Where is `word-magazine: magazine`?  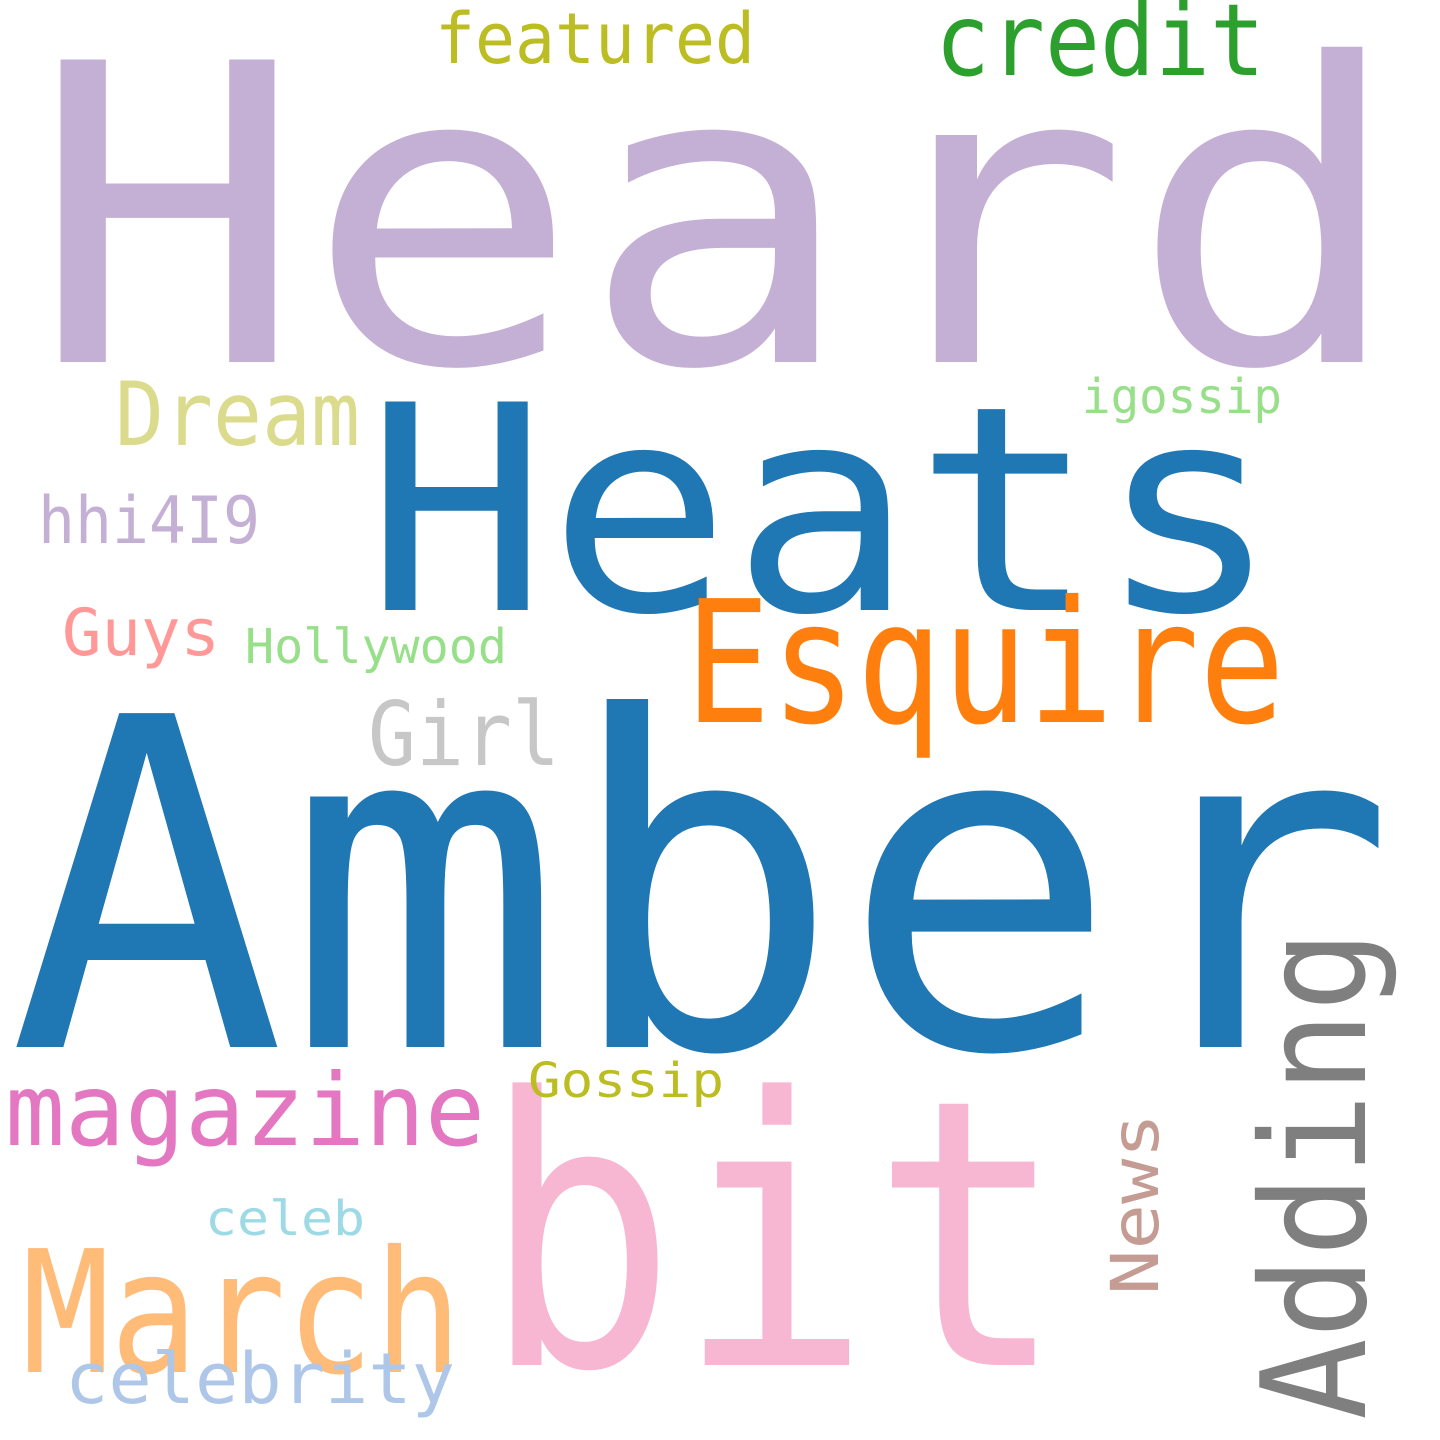 word-magazine: magazine is located at coordinates (245, 1110).